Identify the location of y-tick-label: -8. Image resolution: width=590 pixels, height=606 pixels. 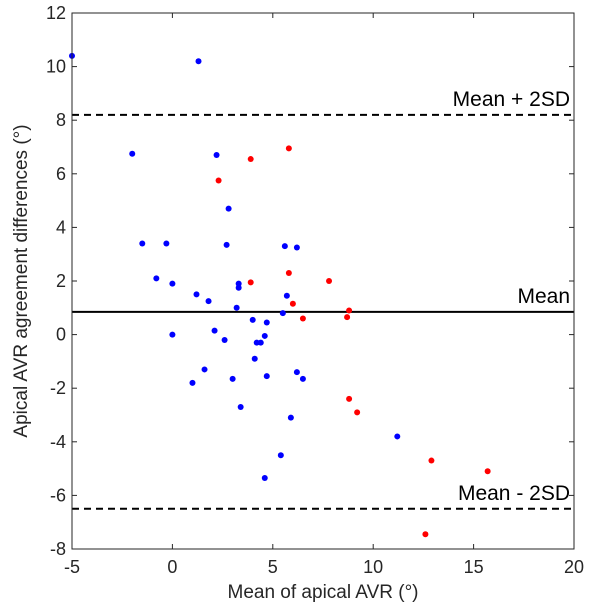
(58, 549).